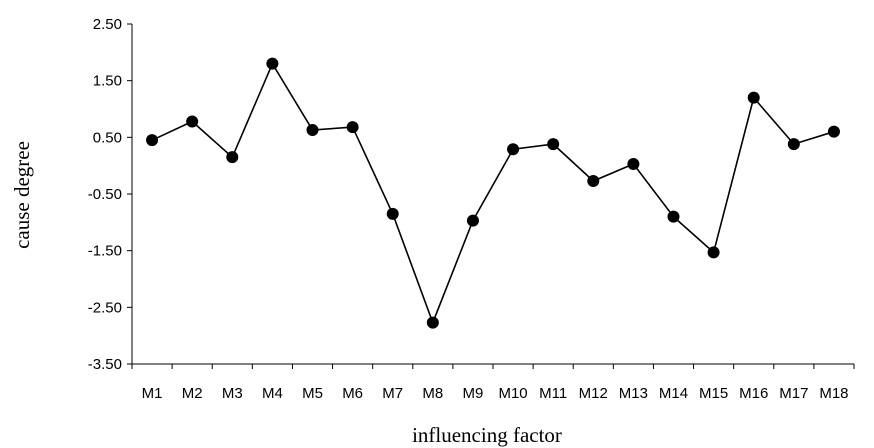 The width and height of the screenshot is (874, 448). What do you see at coordinates (232, 393) in the screenshot?
I see `x-tick-label: M3` at bounding box center [232, 393].